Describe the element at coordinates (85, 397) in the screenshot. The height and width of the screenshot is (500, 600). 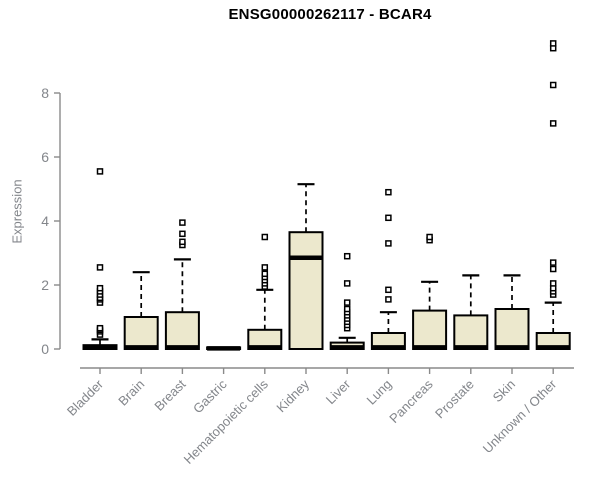
I see `x-axis-category-label: Bladder` at that location.